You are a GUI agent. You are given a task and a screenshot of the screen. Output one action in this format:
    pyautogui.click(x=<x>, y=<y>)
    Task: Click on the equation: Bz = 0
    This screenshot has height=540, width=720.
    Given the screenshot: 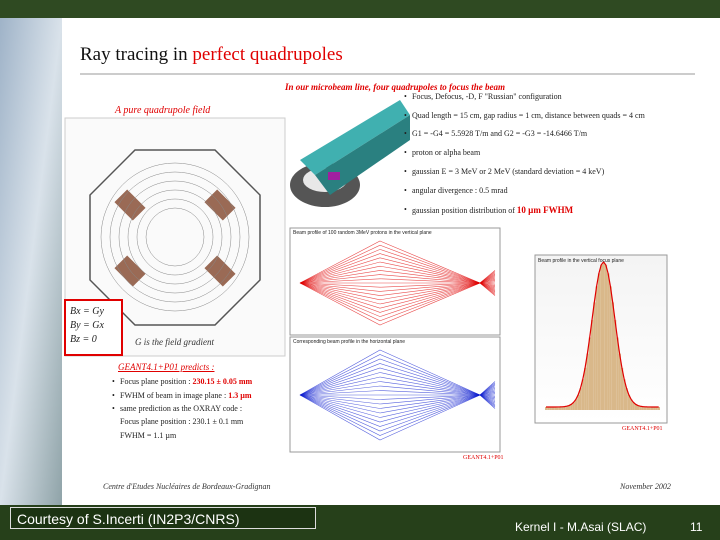 What is the action you would take?
    pyautogui.click(x=83, y=339)
    